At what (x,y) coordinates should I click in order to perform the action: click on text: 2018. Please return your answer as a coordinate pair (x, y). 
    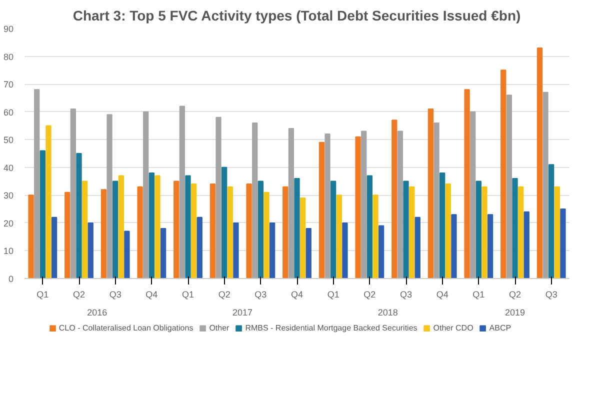
    Looking at the image, I should click on (388, 313).